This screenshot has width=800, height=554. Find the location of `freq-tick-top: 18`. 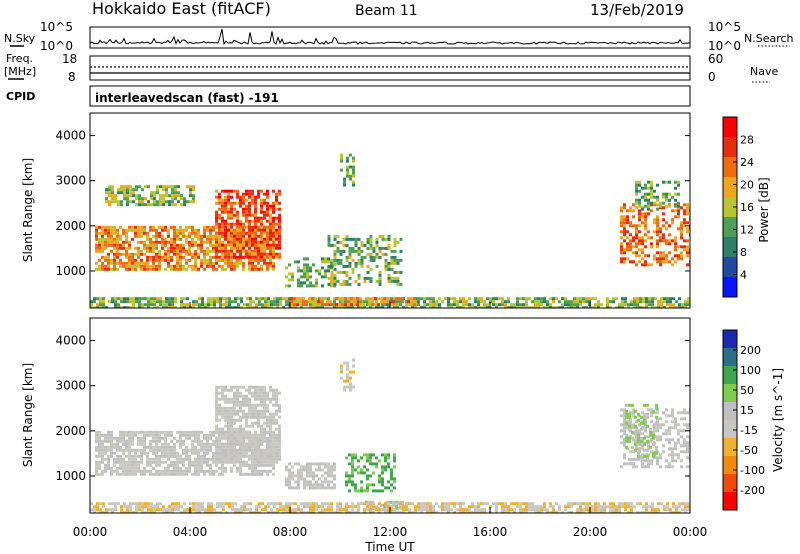

freq-tick-top: 18 is located at coordinates (69, 59).